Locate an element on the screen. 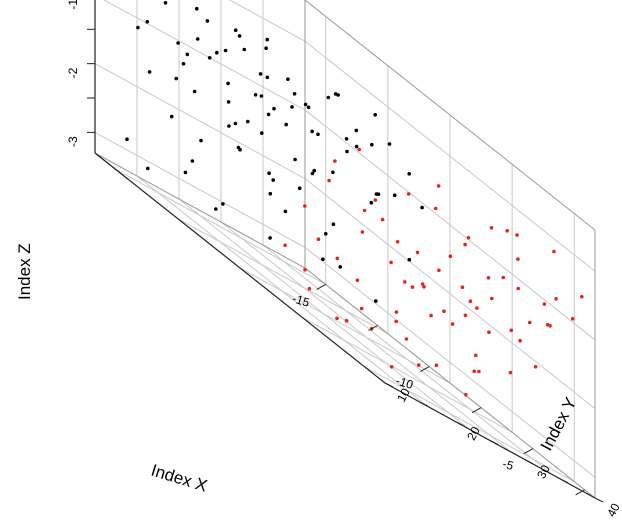 Image resolution: width=622 pixels, height=529 pixels. frame-edge is located at coordinates (200, 210).